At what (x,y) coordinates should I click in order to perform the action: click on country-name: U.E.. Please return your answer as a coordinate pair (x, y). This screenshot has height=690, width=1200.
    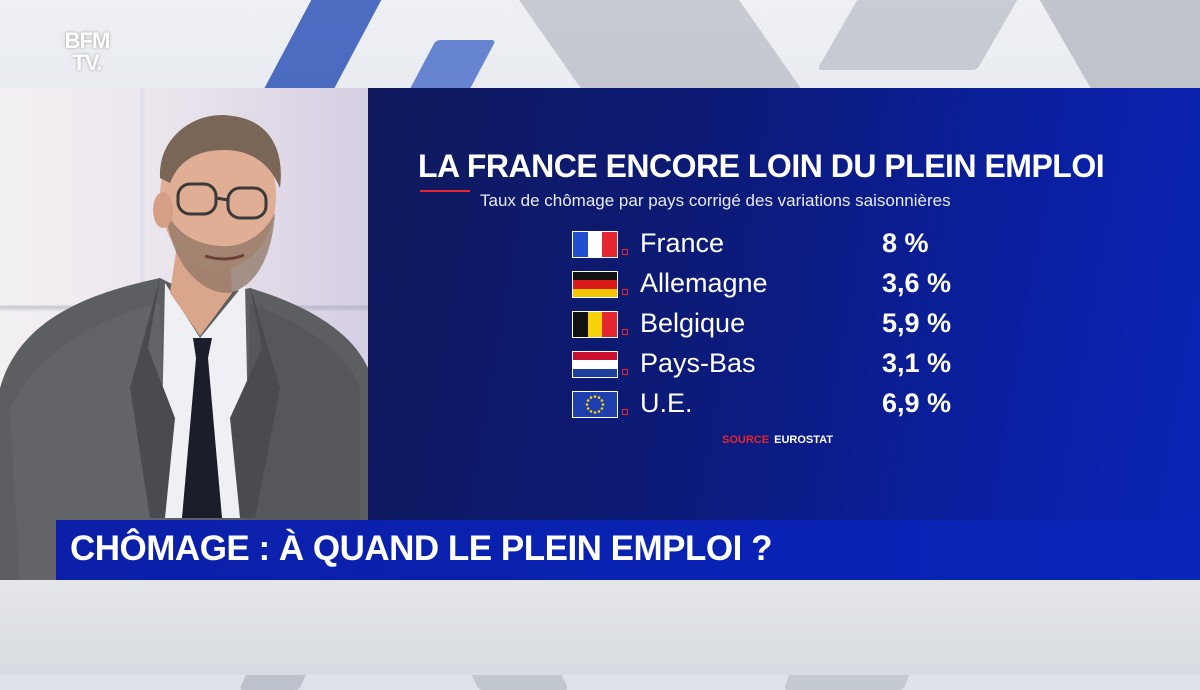
    Looking at the image, I should click on (666, 403).